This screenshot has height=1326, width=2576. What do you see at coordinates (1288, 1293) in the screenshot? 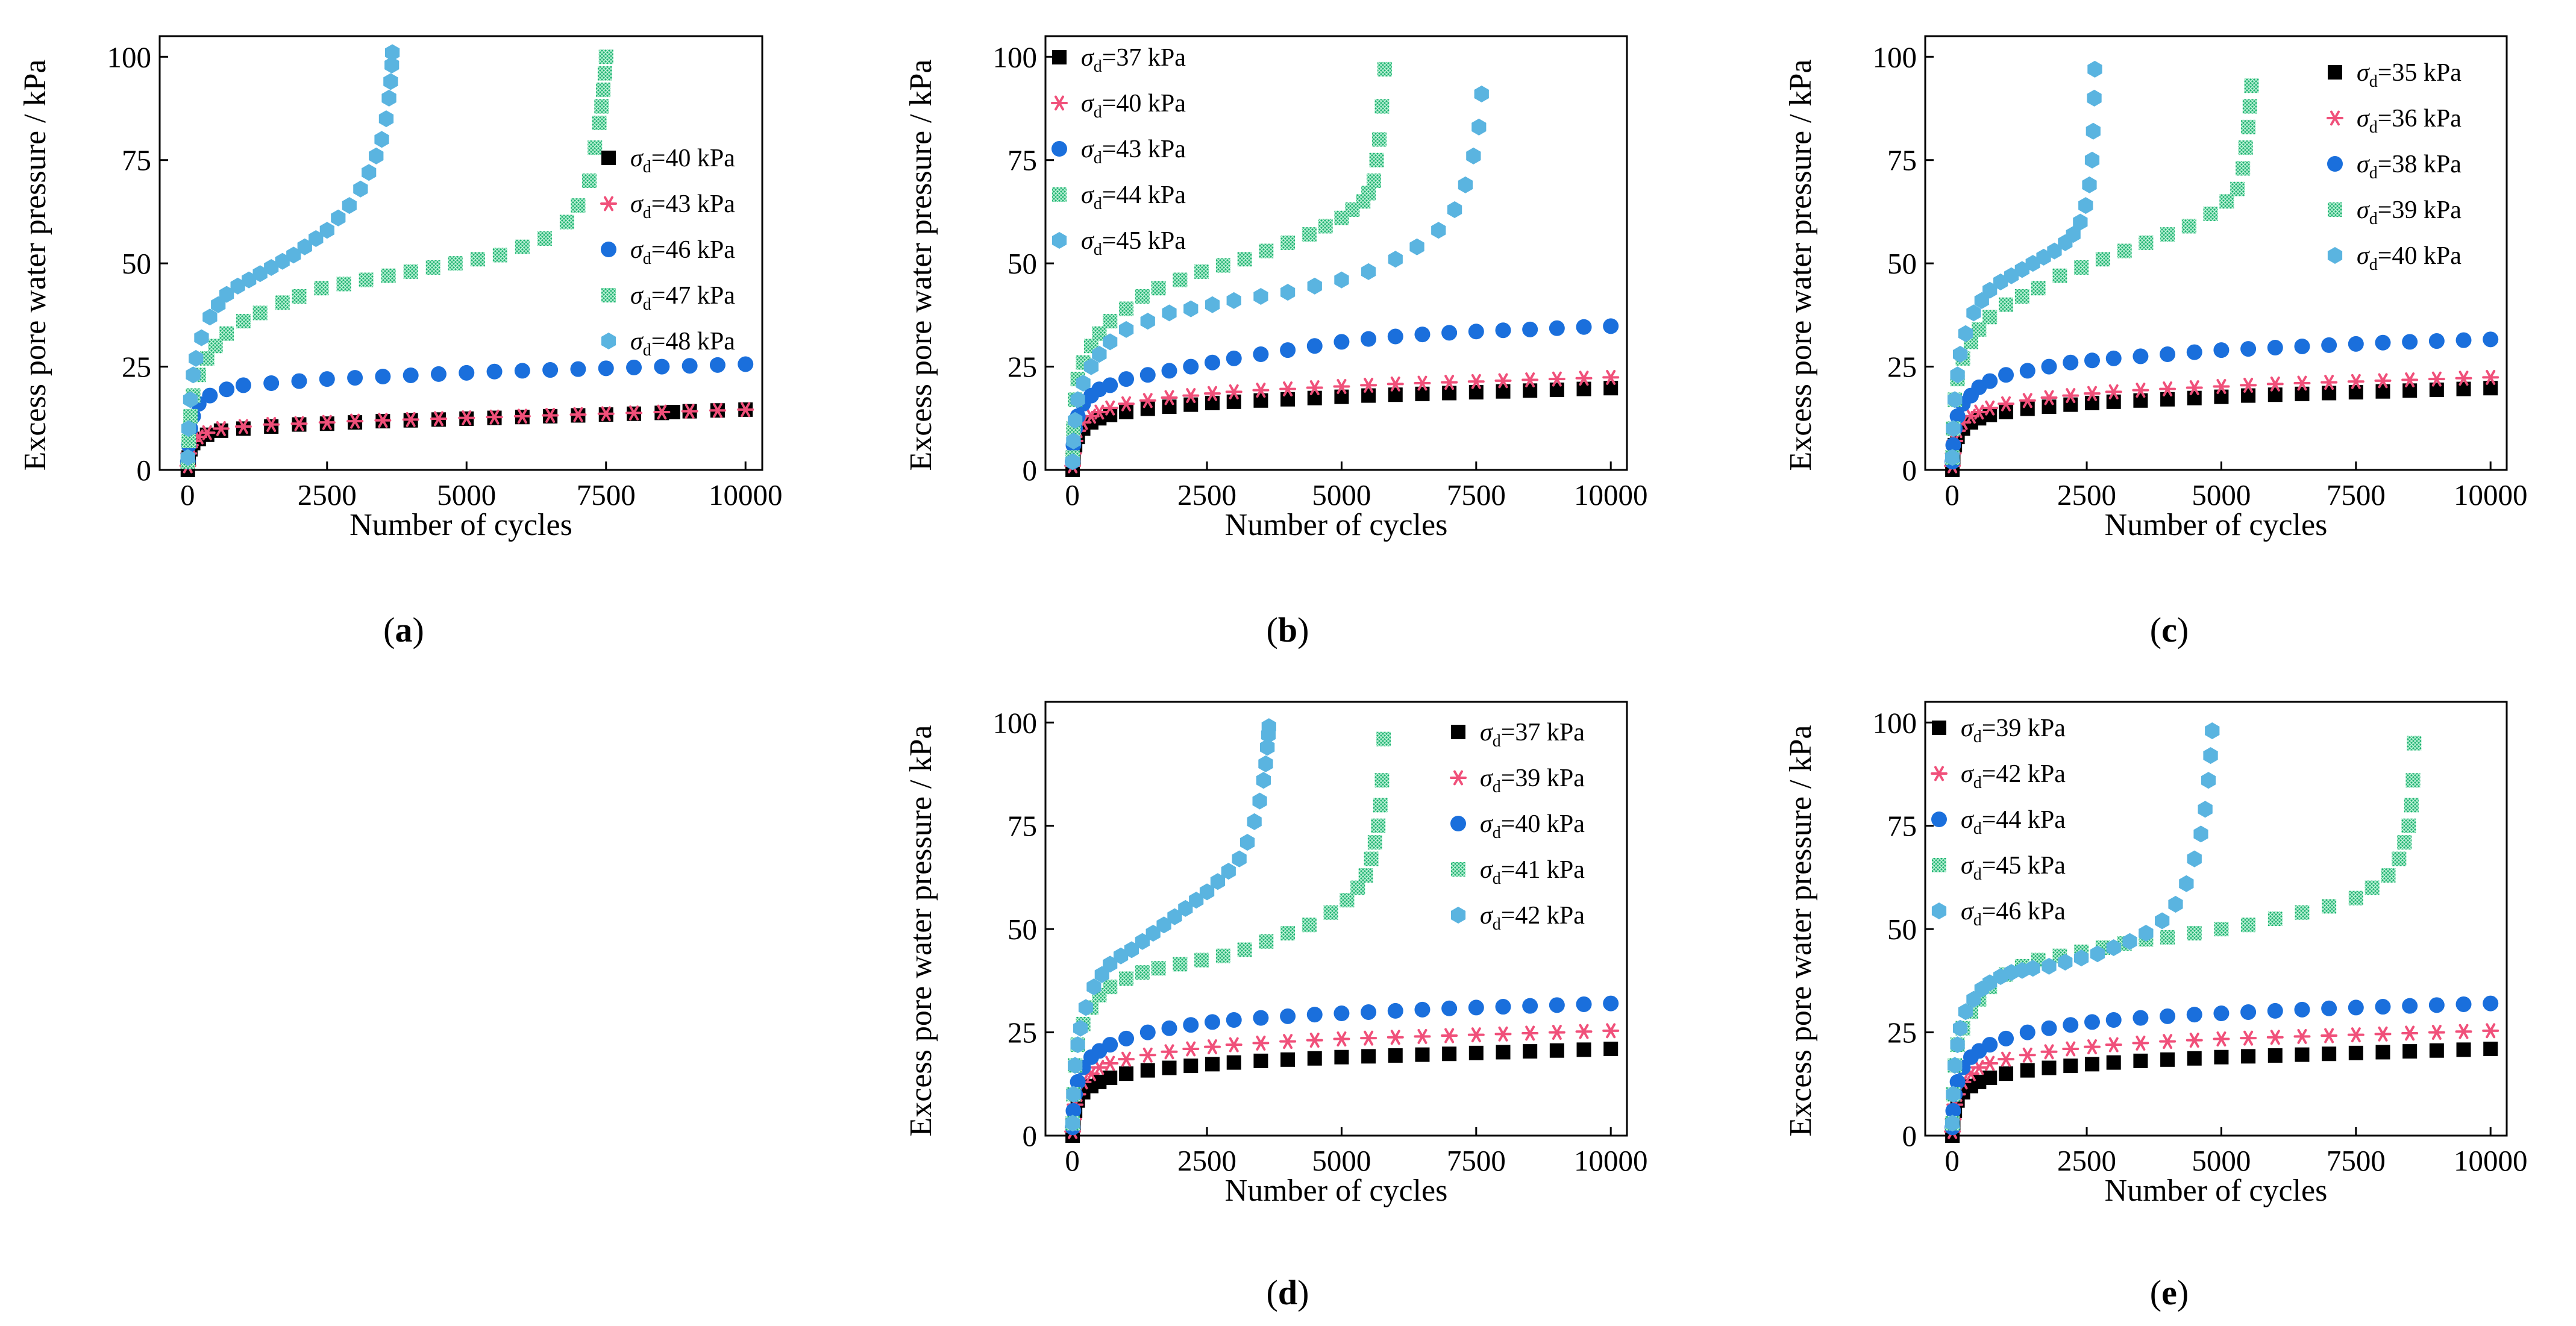
I see `panel-label: (d)` at bounding box center [1288, 1293].